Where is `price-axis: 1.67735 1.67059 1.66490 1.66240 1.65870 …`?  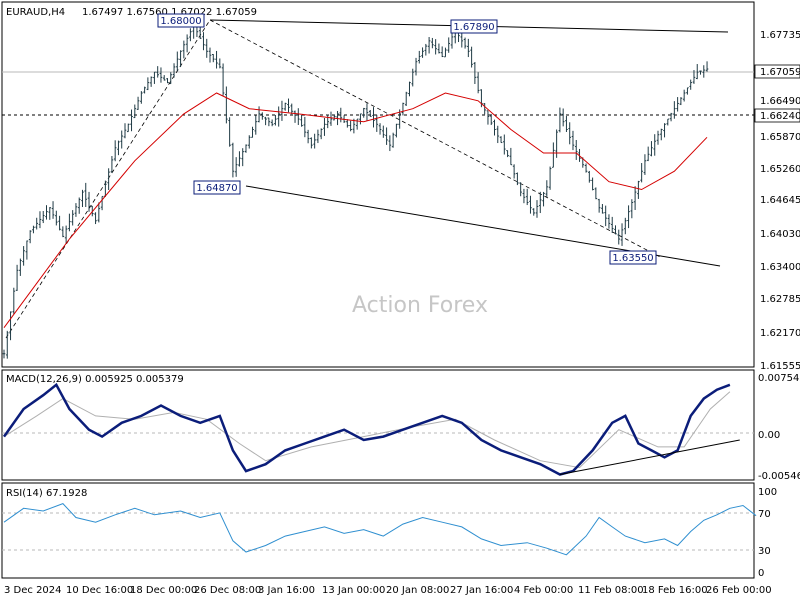
price-axis: 1.67735 1.67059 1.66490 1.66240 1.65870 … is located at coordinates (777, 201).